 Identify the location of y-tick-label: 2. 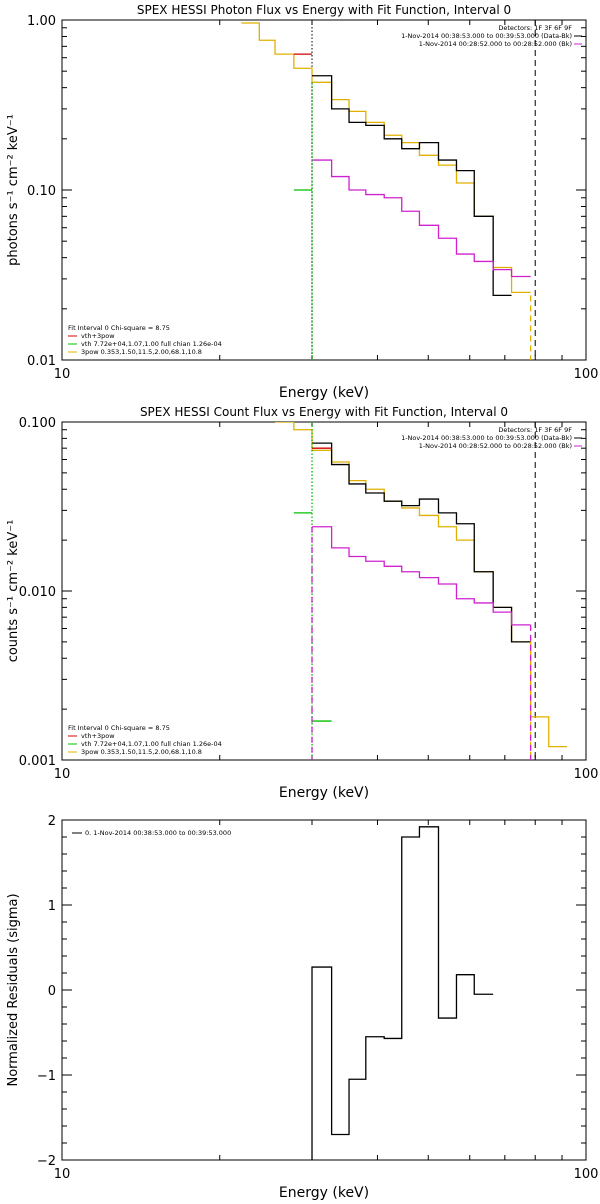
(52, 821).